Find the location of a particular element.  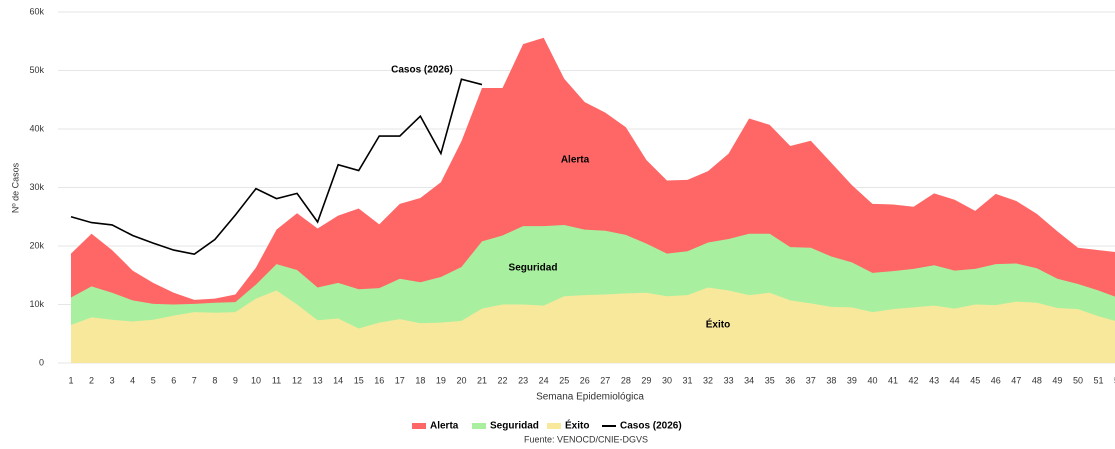

x-tick-label: 38 is located at coordinates (831, 380).